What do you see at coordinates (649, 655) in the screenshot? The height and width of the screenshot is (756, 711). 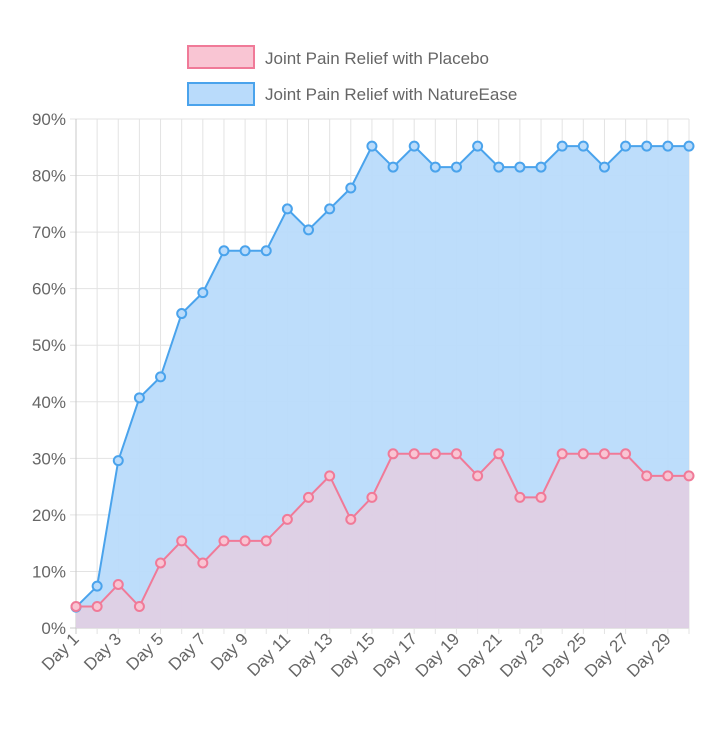 I see `x-tick-label: Day 29` at bounding box center [649, 655].